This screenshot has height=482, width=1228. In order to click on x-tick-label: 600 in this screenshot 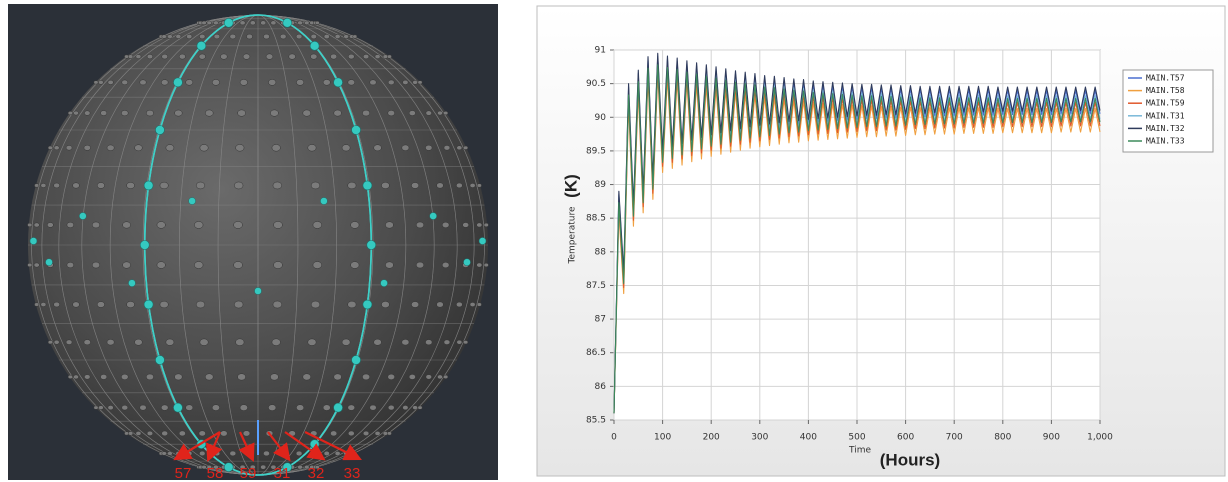, I will do `click(905, 438)`.